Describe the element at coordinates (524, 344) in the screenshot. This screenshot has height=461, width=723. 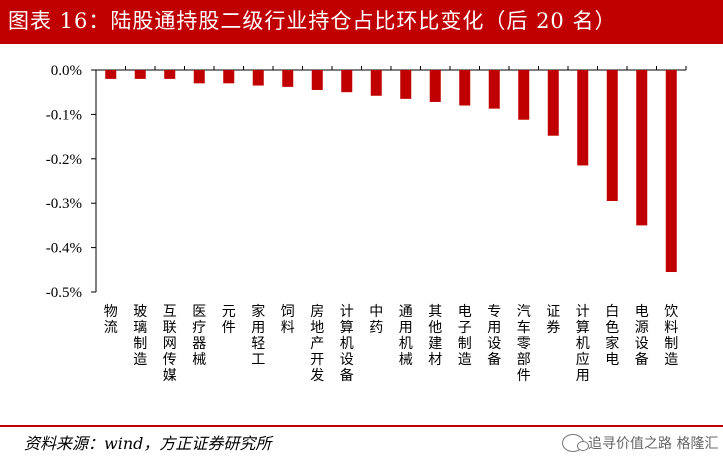
I see `x-tick-label: 汽车零部件` at that location.